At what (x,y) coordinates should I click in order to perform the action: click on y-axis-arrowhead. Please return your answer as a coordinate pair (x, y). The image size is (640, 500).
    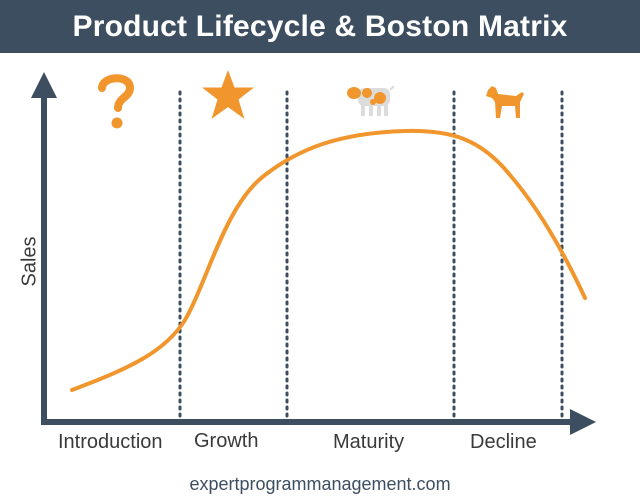
    Looking at the image, I should click on (44, 85).